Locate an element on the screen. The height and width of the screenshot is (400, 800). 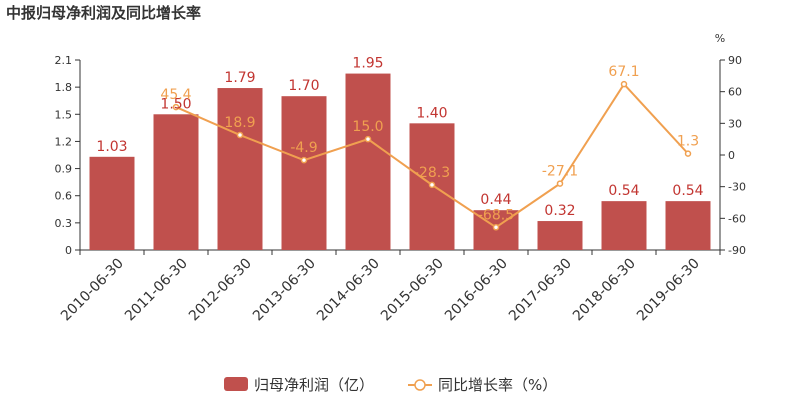
bar-data-label: 0.32 is located at coordinates (559, 211).